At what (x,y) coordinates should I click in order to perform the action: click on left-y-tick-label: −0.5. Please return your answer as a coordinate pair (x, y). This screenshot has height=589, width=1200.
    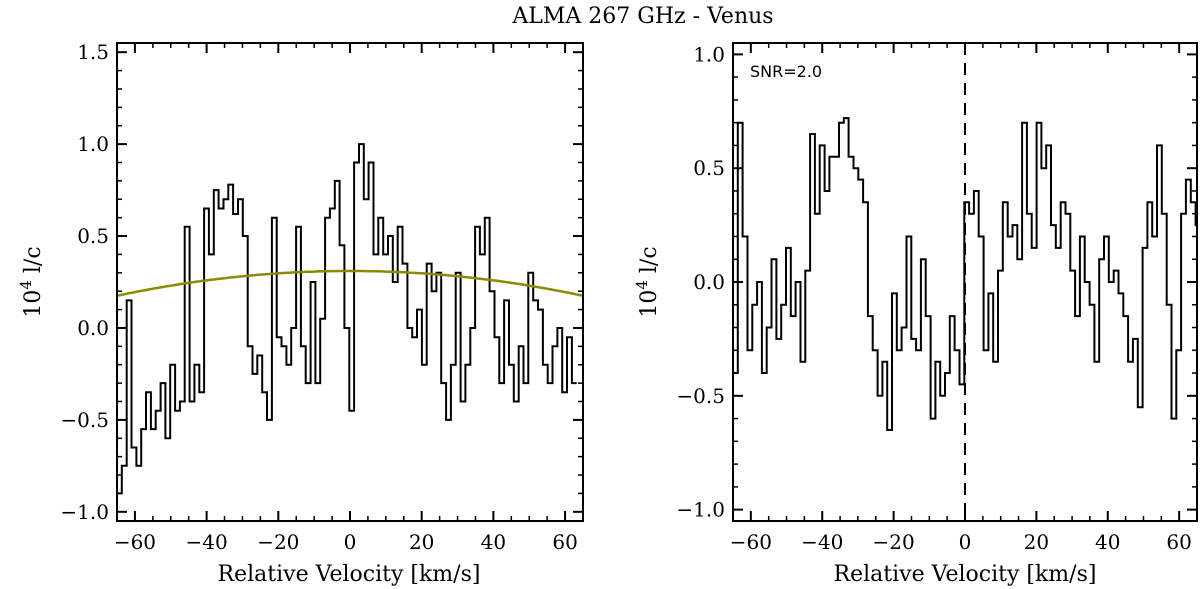
    Looking at the image, I should click on (84, 420).